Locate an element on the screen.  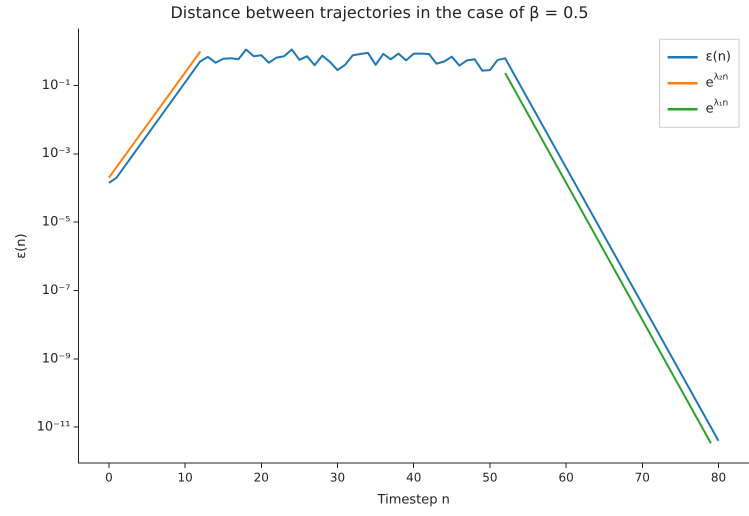
y-tick-label: 10⁻¹ is located at coordinates (56, 85).